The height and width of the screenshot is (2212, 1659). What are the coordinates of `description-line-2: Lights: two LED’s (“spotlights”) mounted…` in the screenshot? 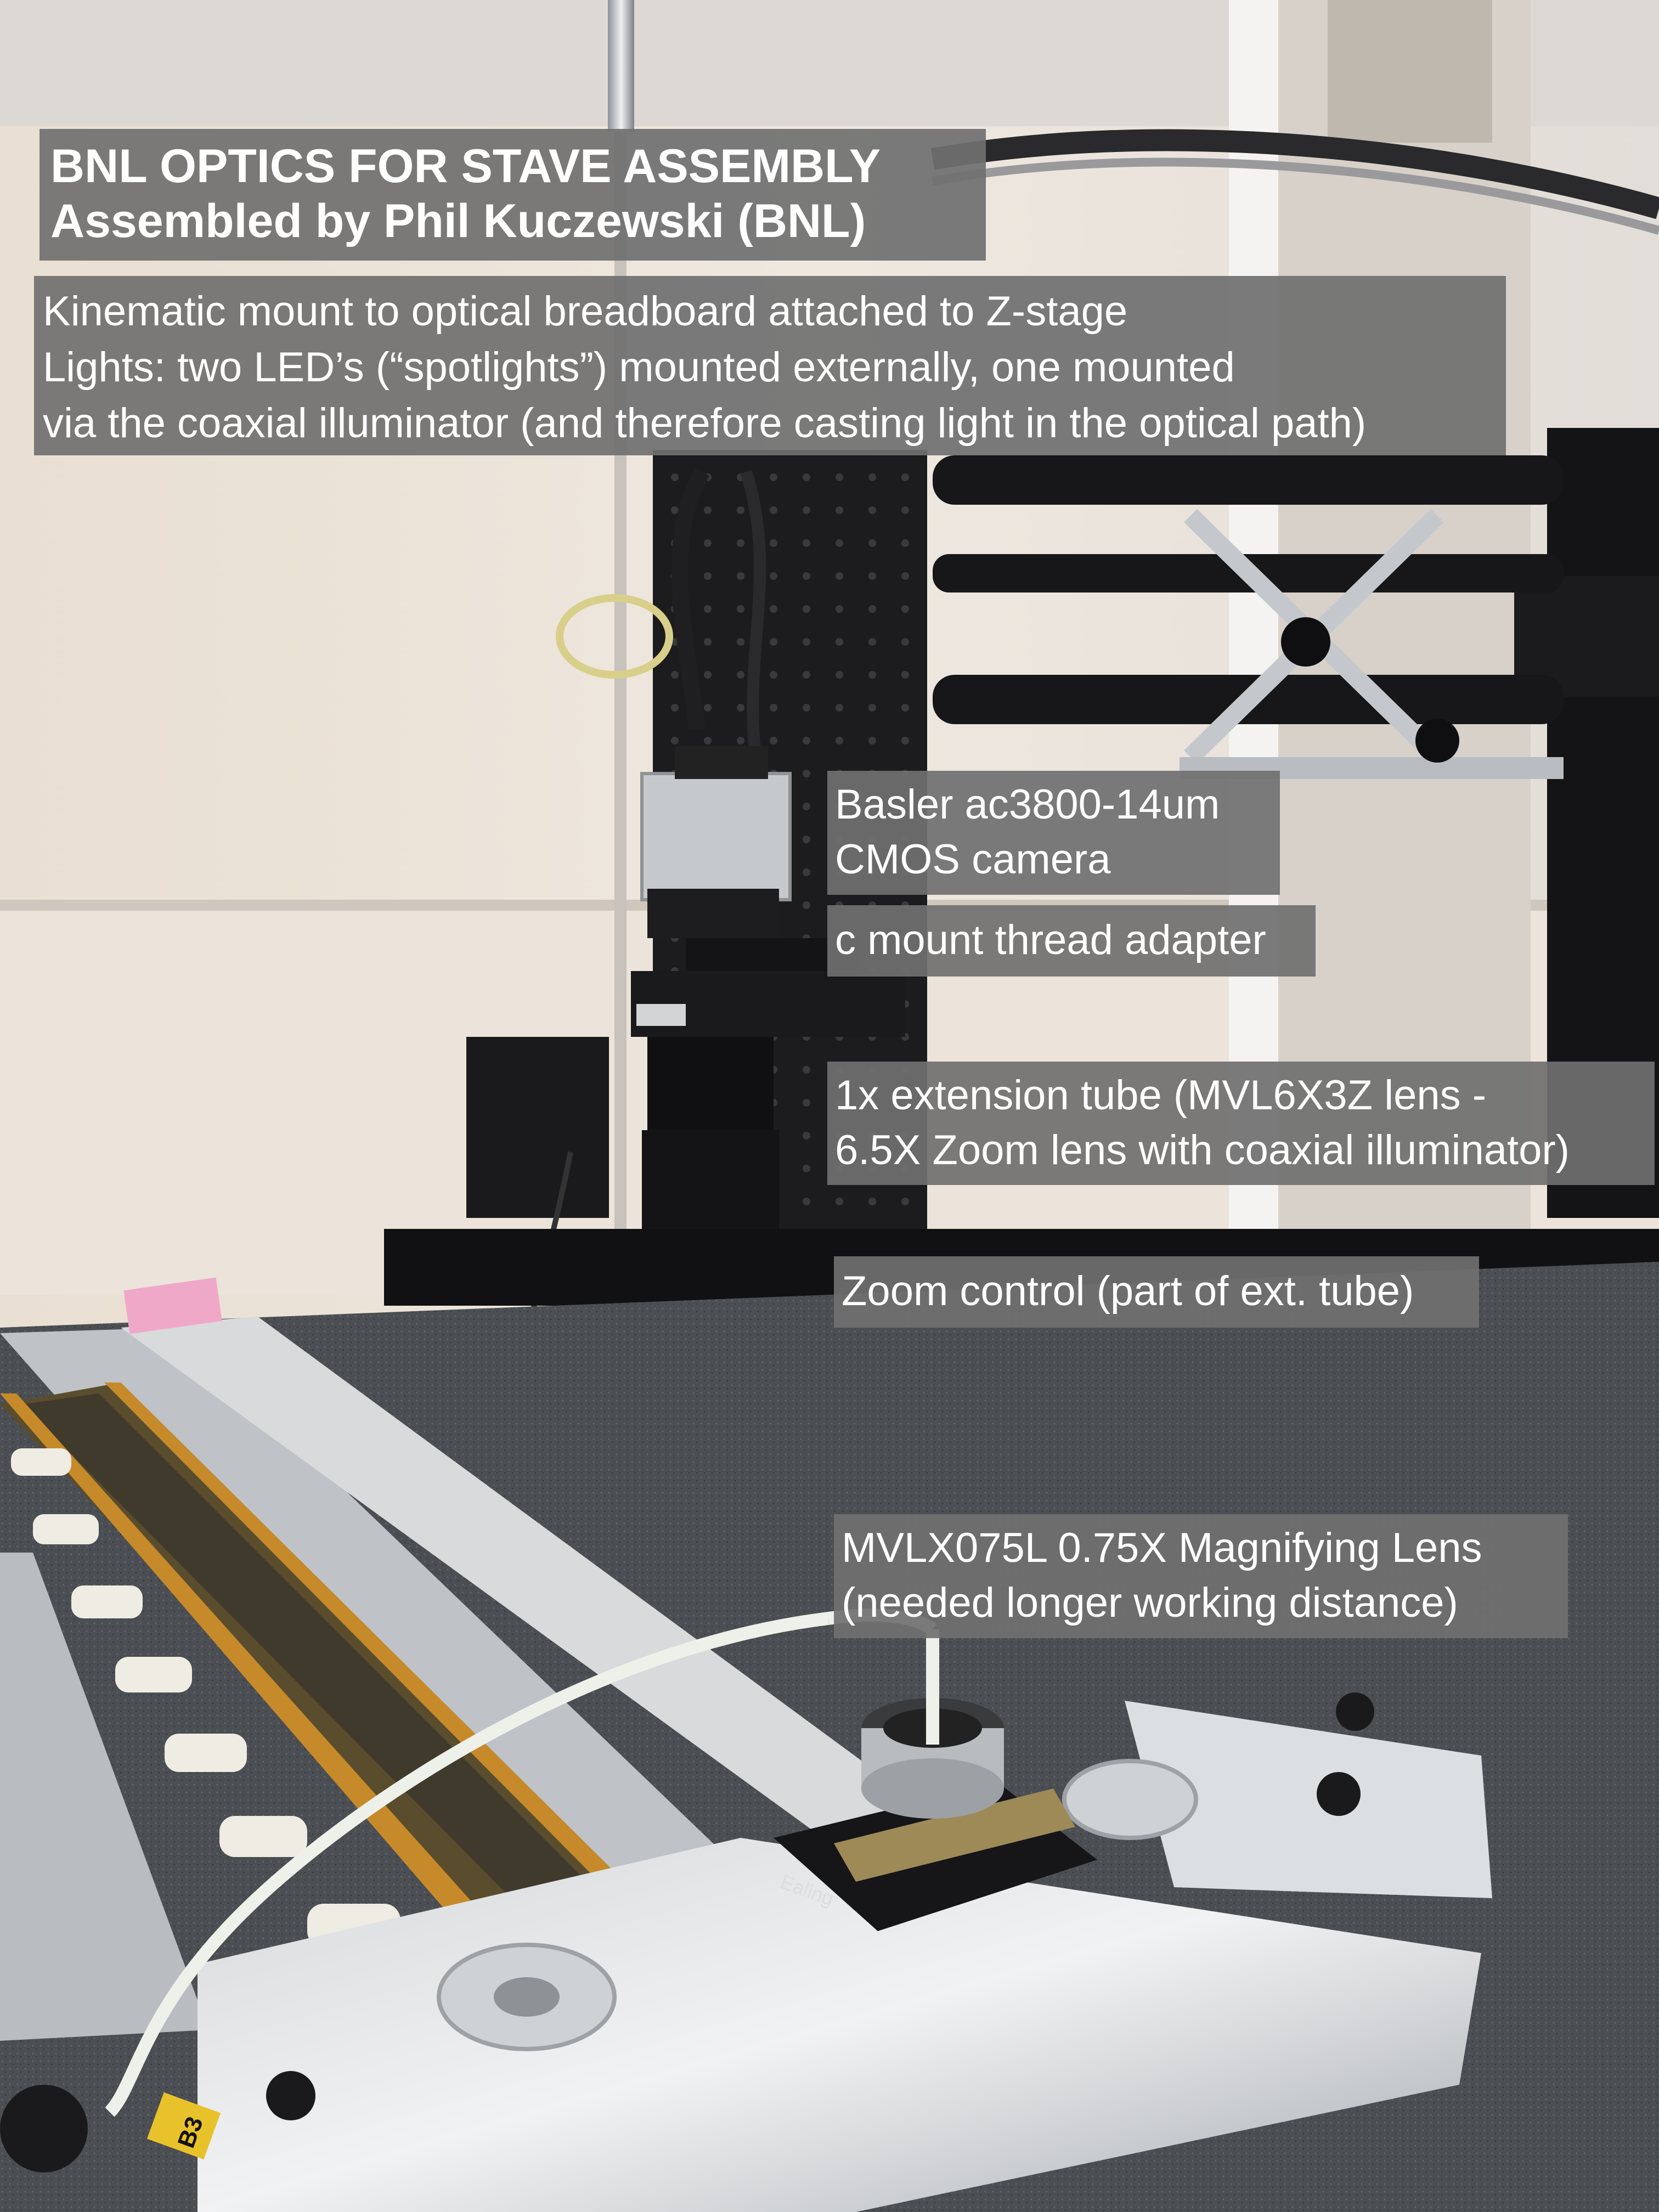 It's located at (639, 368).